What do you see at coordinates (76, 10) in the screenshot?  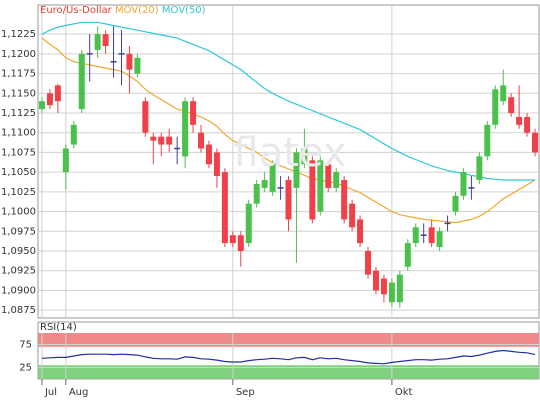 I see `chart-title: Euro/Us-Dollar` at bounding box center [76, 10].